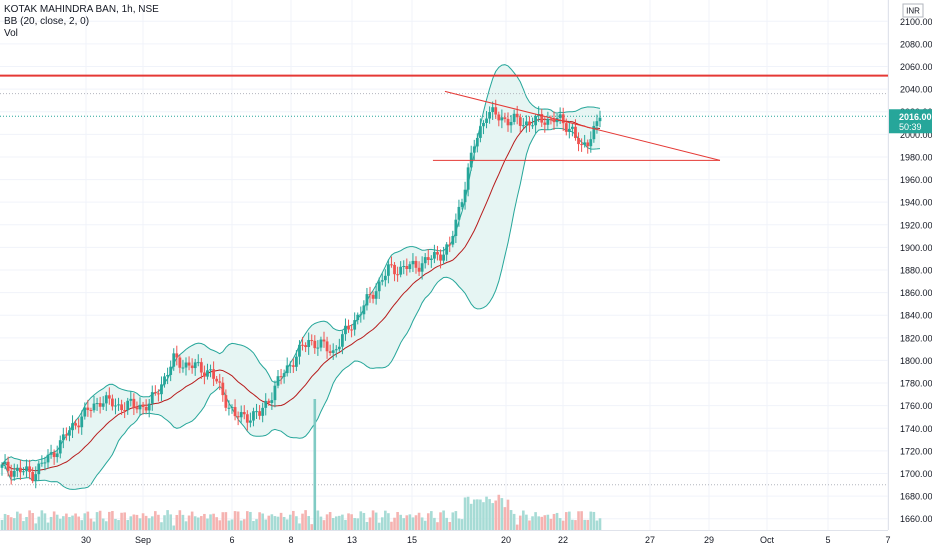 Image resolution: width=932 pixels, height=550 pixels. Describe the element at coordinates (915, 117) in the screenshot. I see `last-price-value: 2016.00` at that location.